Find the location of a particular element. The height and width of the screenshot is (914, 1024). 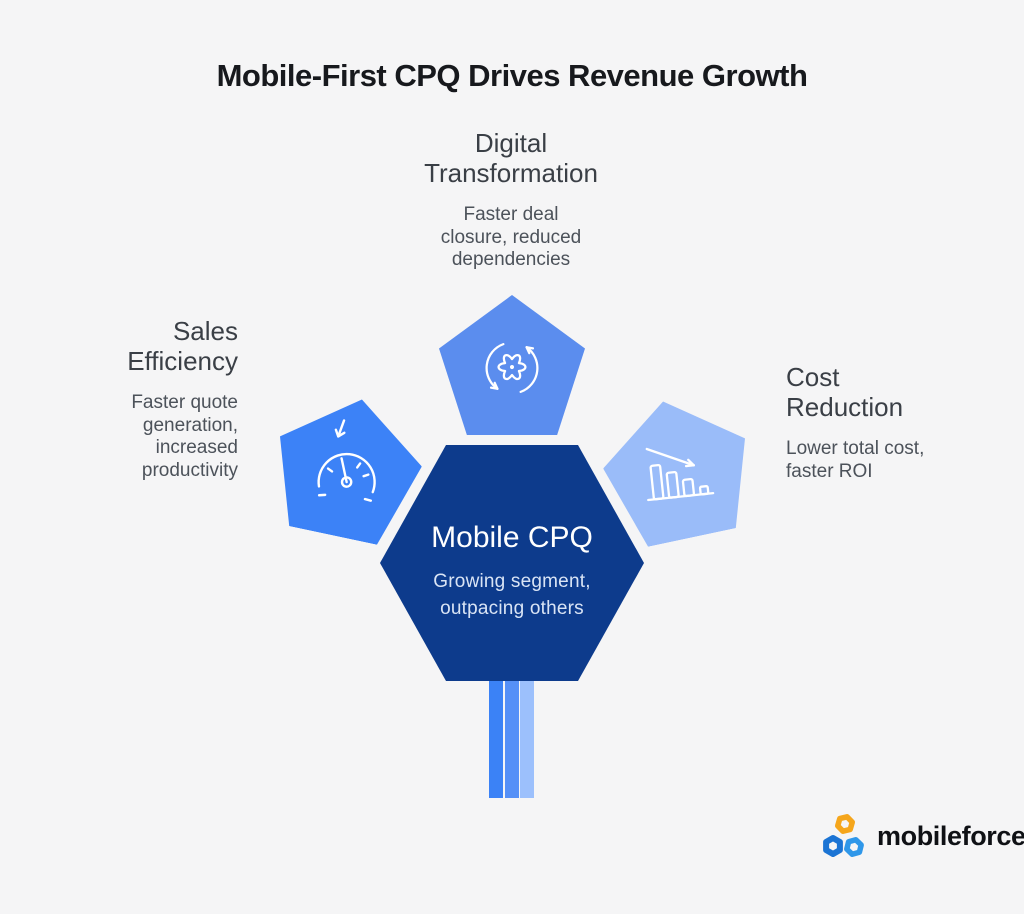

declining-bar-chart-icon is located at coordinates (677, 468).